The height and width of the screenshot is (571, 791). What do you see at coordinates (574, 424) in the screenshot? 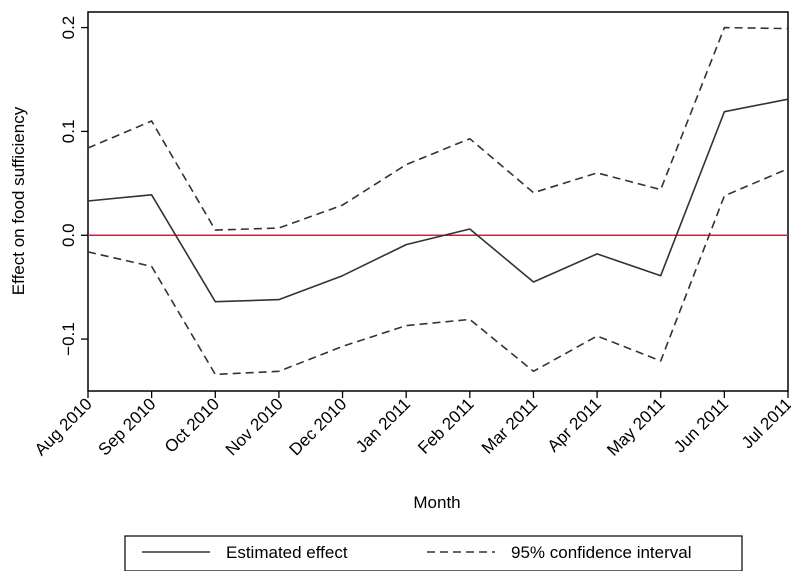
I see `x-tick-label: Apr 2011` at bounding box center [574, 424].